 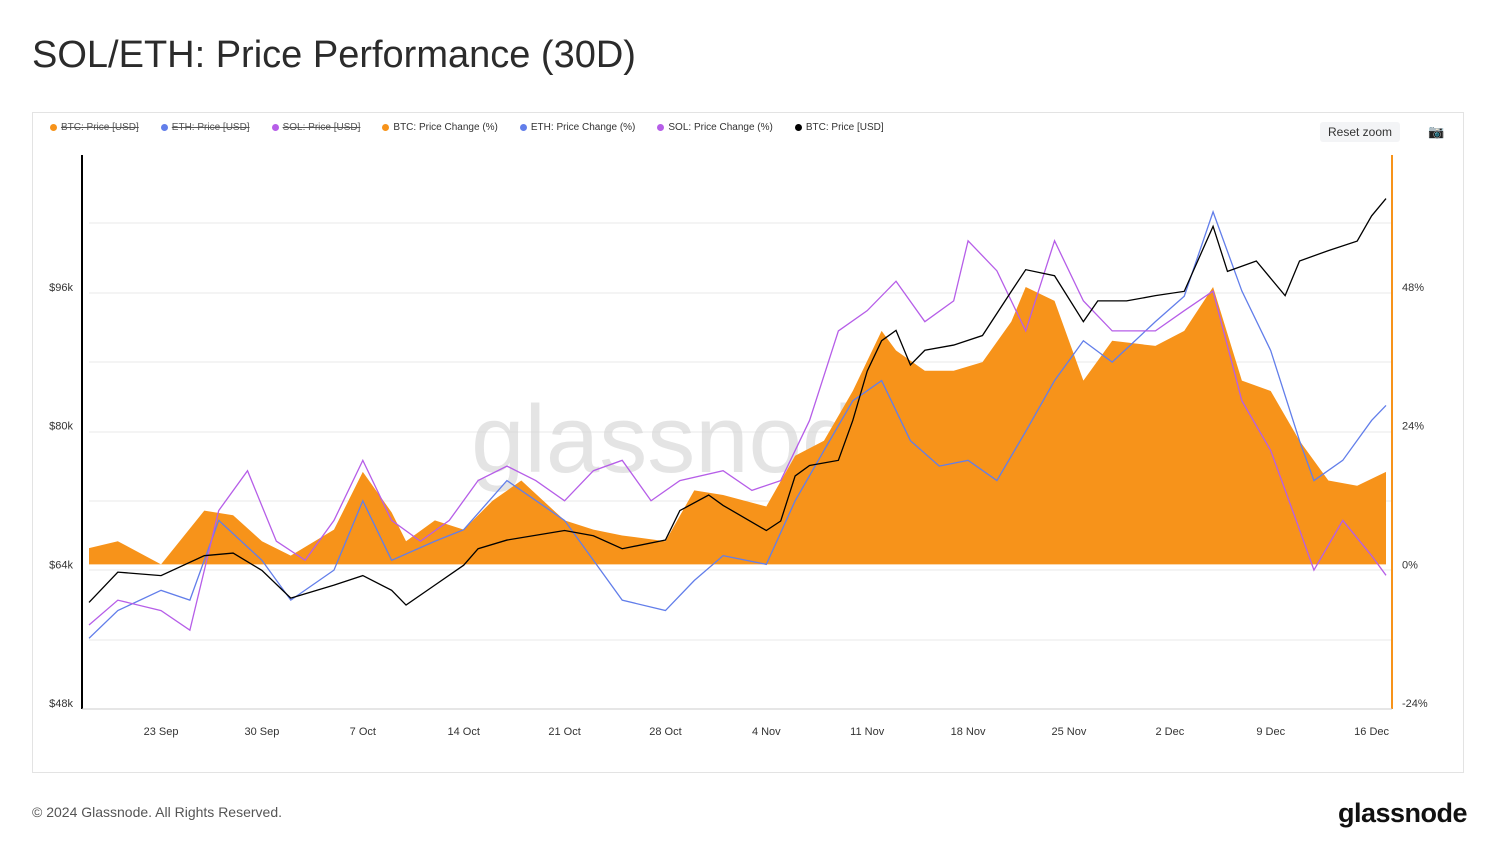 What do you see at coordinates (1169, 732) in the screenshot?
I see `x-tick-label: 2 Dec` at bounding box center [1169, 732].